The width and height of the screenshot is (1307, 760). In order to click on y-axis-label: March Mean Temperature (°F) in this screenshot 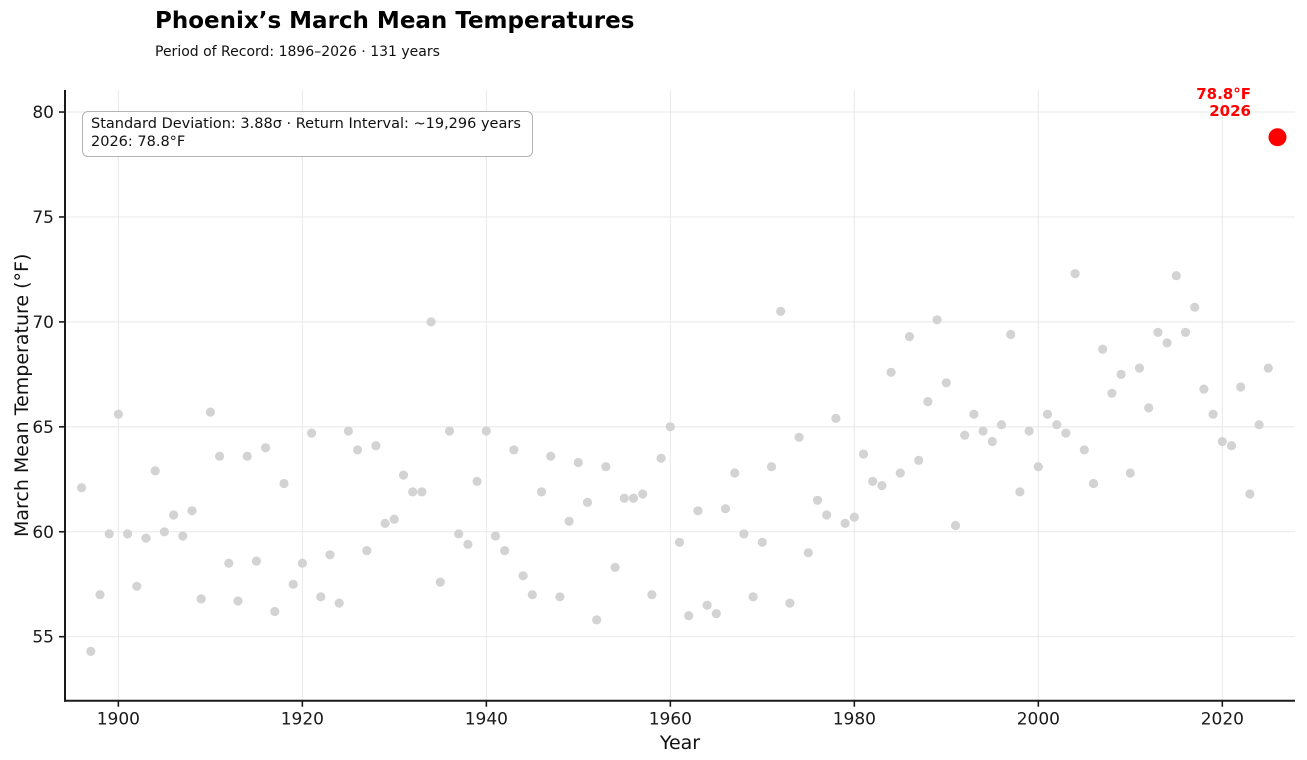, I will do `click(22, 395)`.